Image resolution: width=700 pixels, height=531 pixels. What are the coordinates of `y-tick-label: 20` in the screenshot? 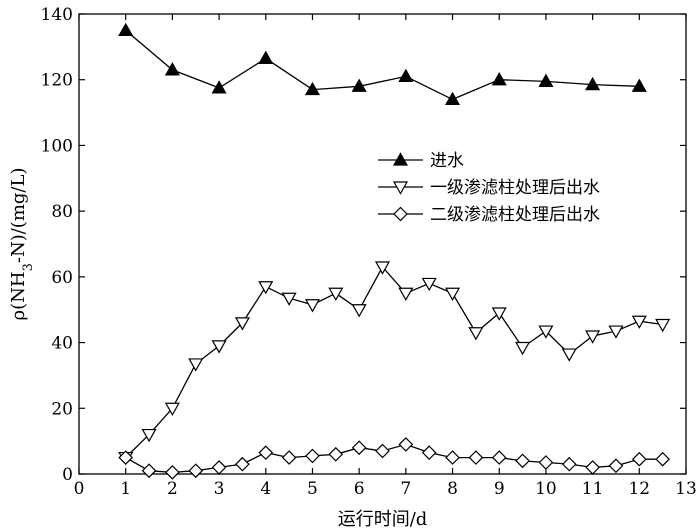 It's located at (62, 409).